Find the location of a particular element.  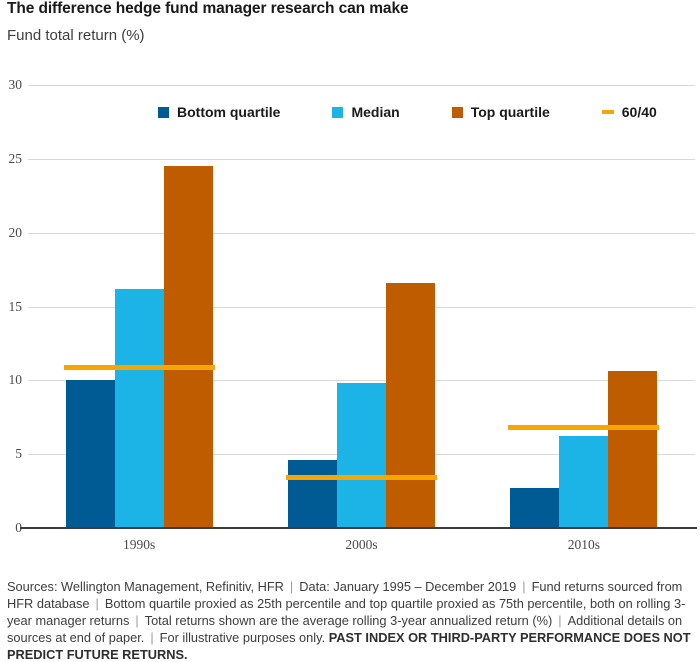

bar-bottom-quartile-1990s is located at coordinates (90, 454).